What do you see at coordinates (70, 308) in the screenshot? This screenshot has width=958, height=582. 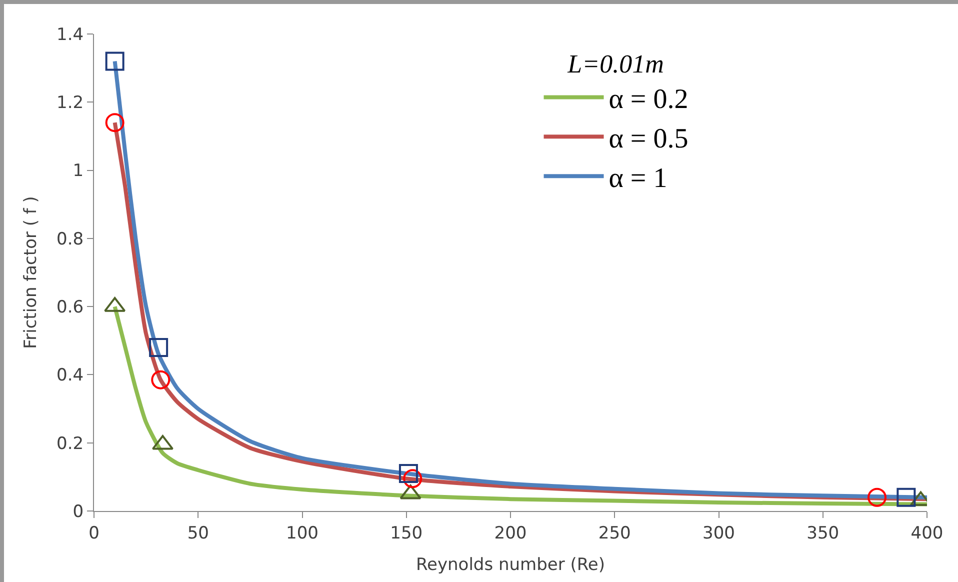 I see `y-tick-label: 0.6` at bounding box center [70, 308].